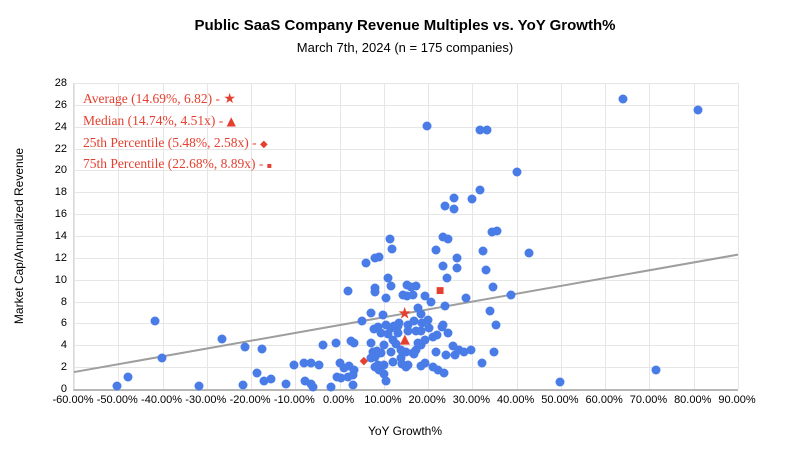 The image size is (800, 456). What do you see at coordinates (440, 290) in the screenshot?
I see `p75-marker: ■` at bounding box center [440, 290].